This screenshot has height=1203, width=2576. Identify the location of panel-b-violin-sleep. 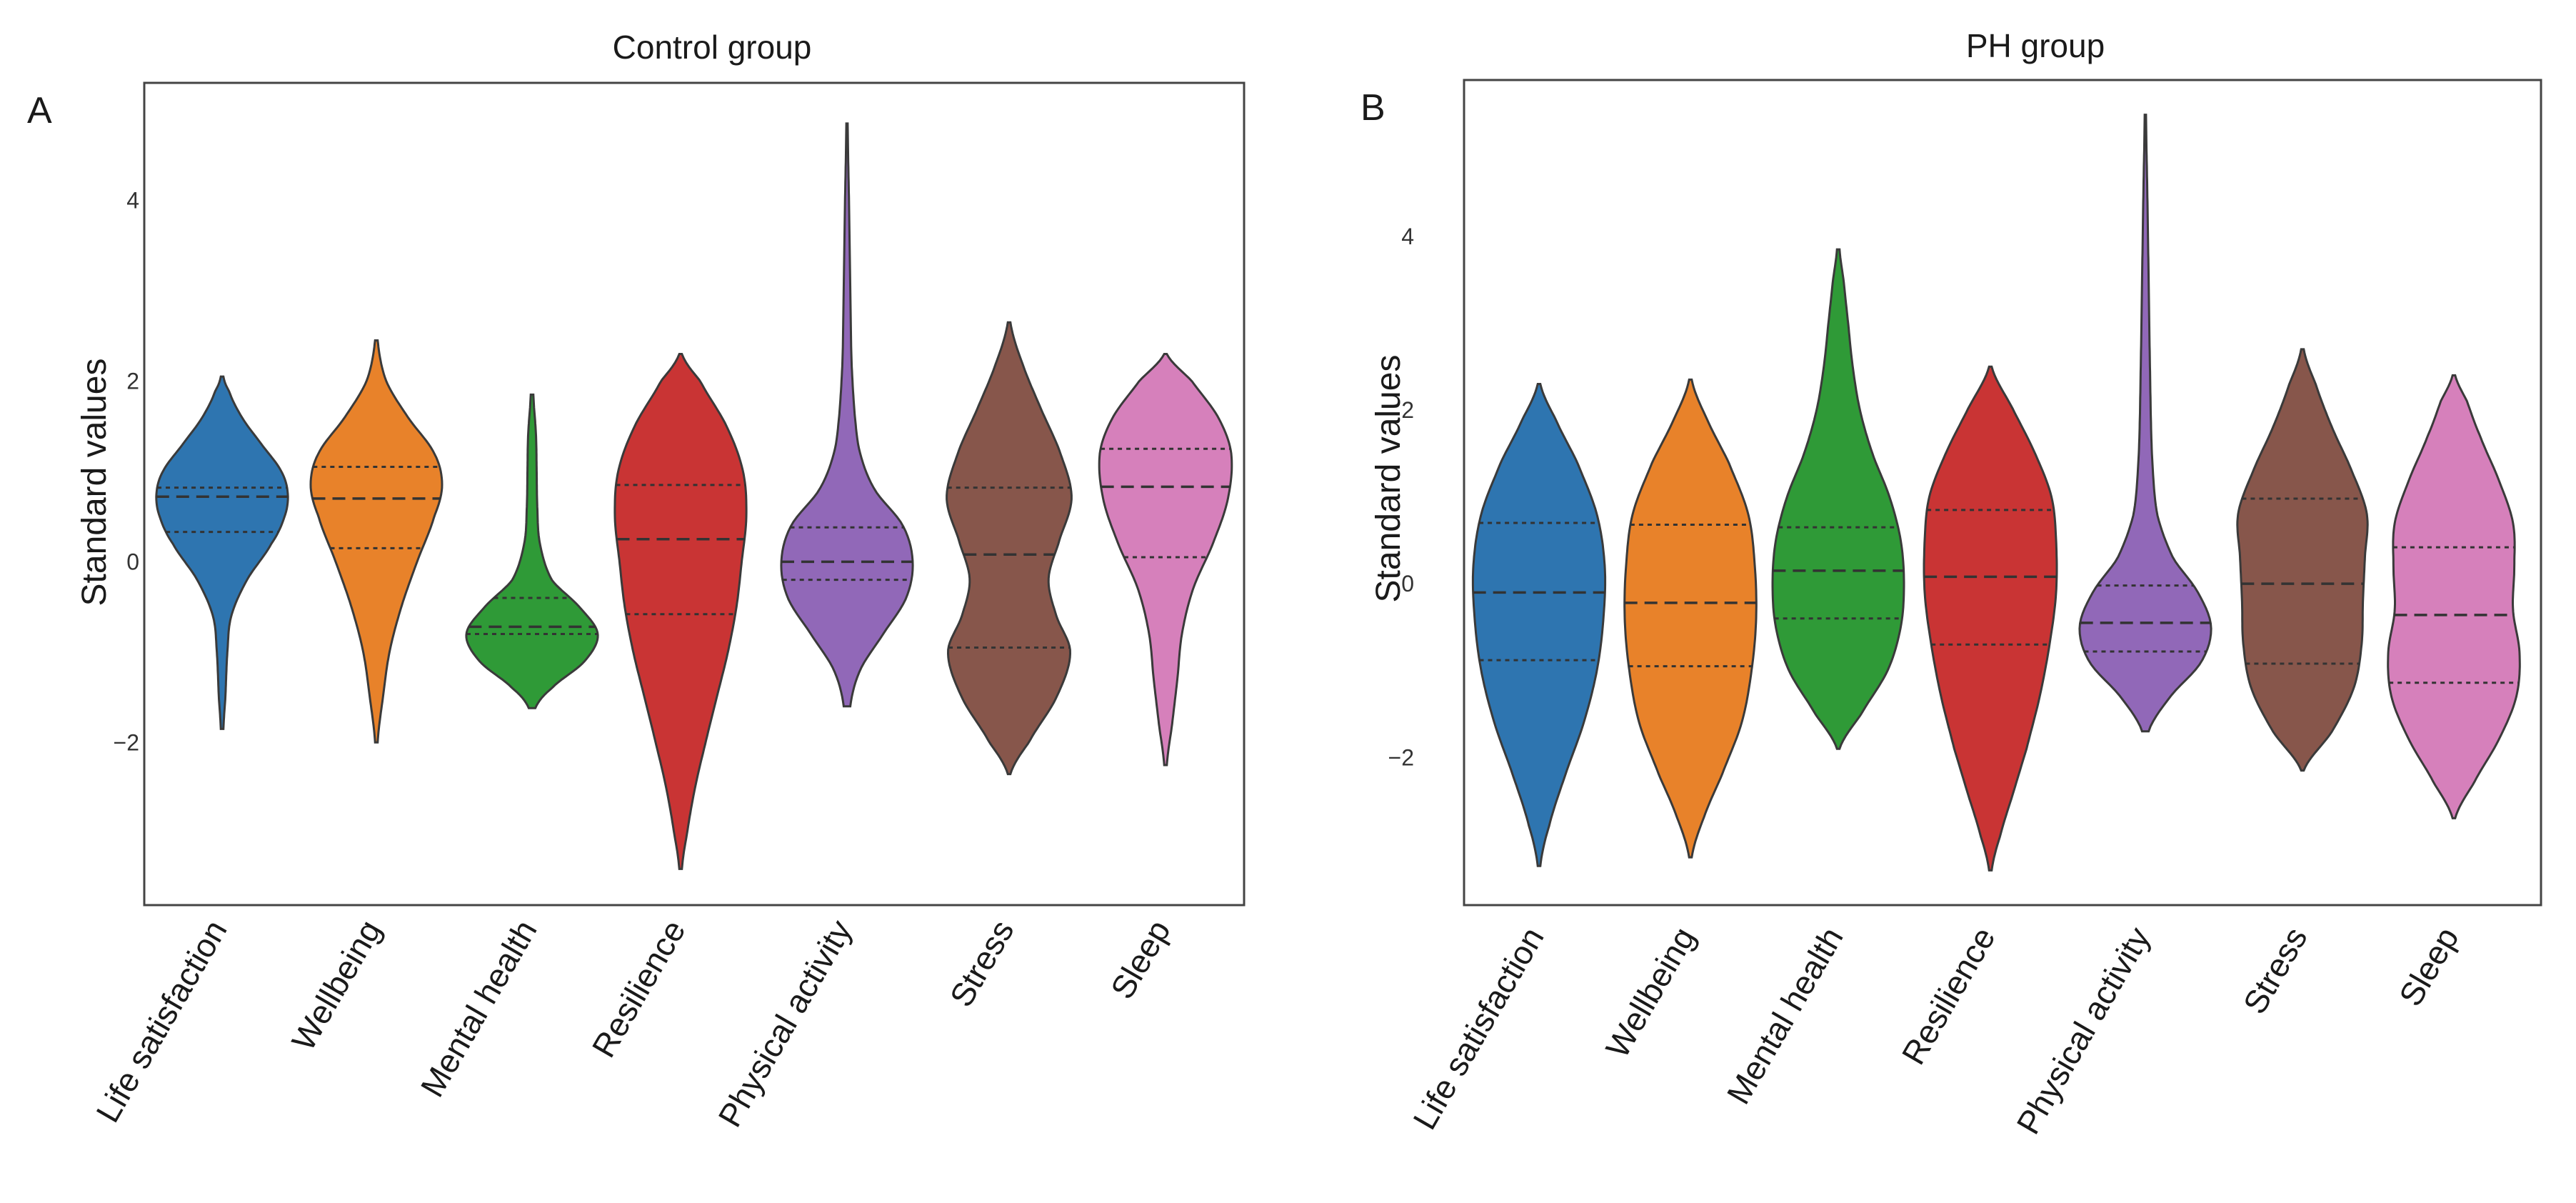
(2454, 596).